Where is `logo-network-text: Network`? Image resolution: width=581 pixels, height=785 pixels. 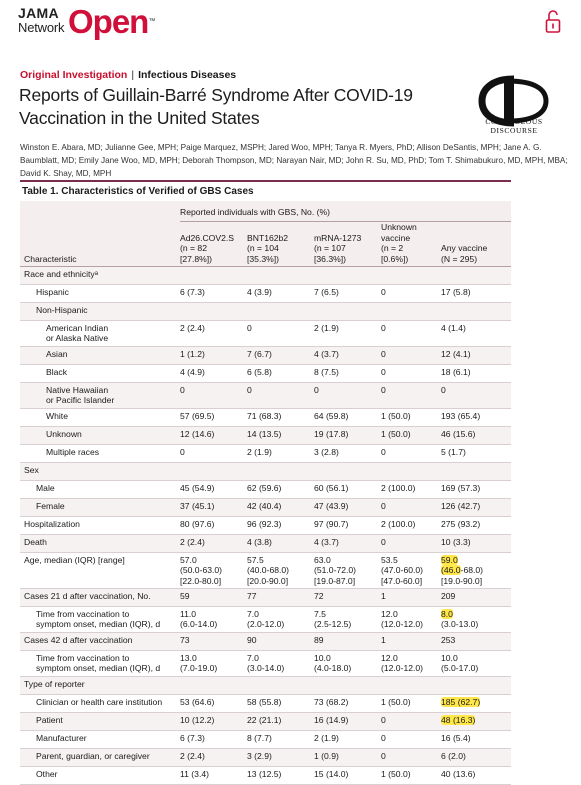
logo-network-text: Network is located at coordinates (41, 27).